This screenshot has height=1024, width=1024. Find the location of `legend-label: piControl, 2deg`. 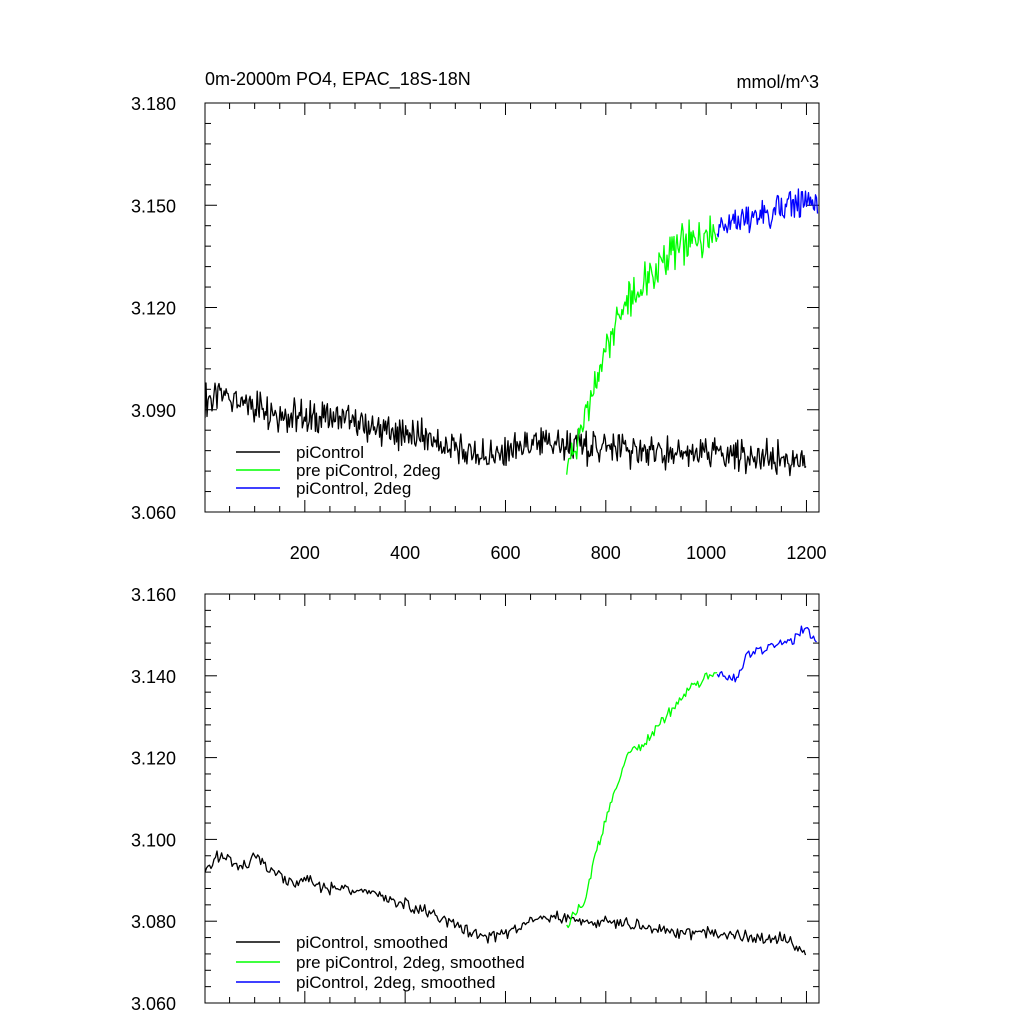

legend-label: piControl, 2deg is located at coordinates (353, 488).